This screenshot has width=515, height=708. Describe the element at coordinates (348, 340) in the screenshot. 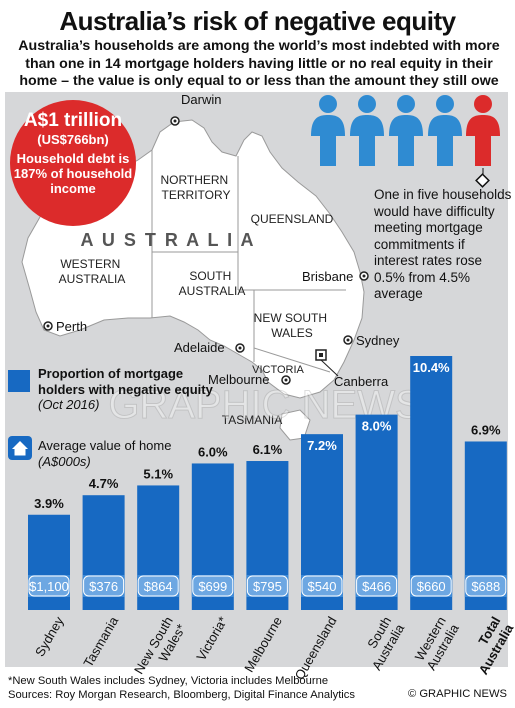

I see `city-dot-sydney-inner` at that location.